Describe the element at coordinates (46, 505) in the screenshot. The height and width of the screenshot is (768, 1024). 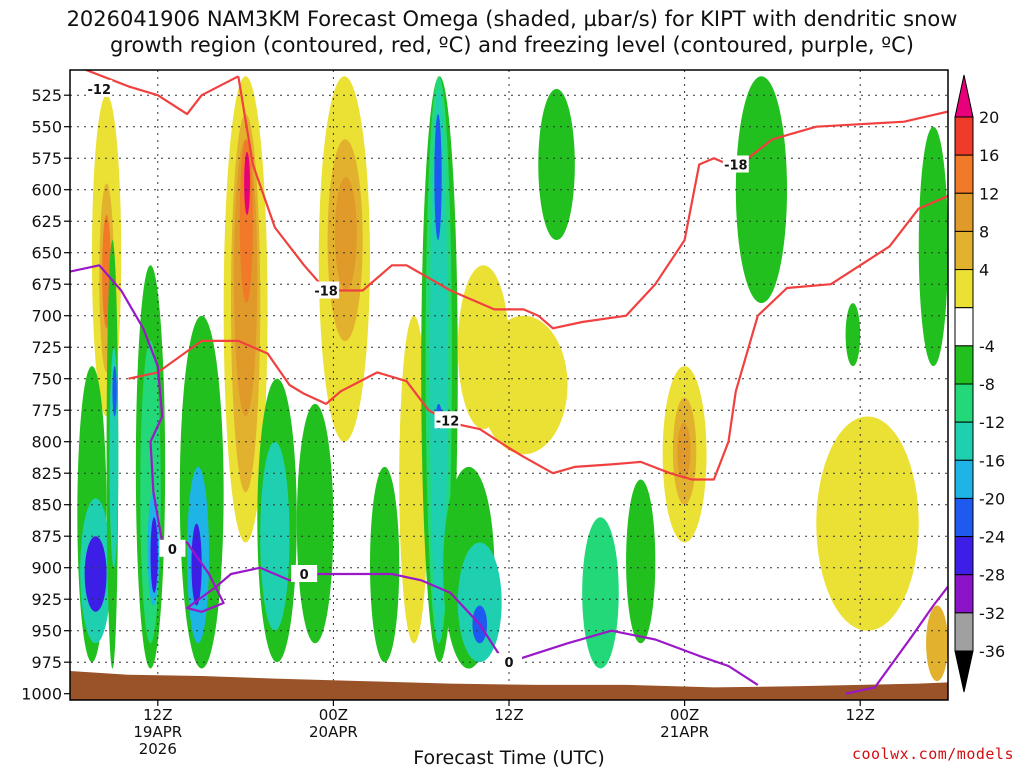
I see `y-tick-label-850: 850` at that location.